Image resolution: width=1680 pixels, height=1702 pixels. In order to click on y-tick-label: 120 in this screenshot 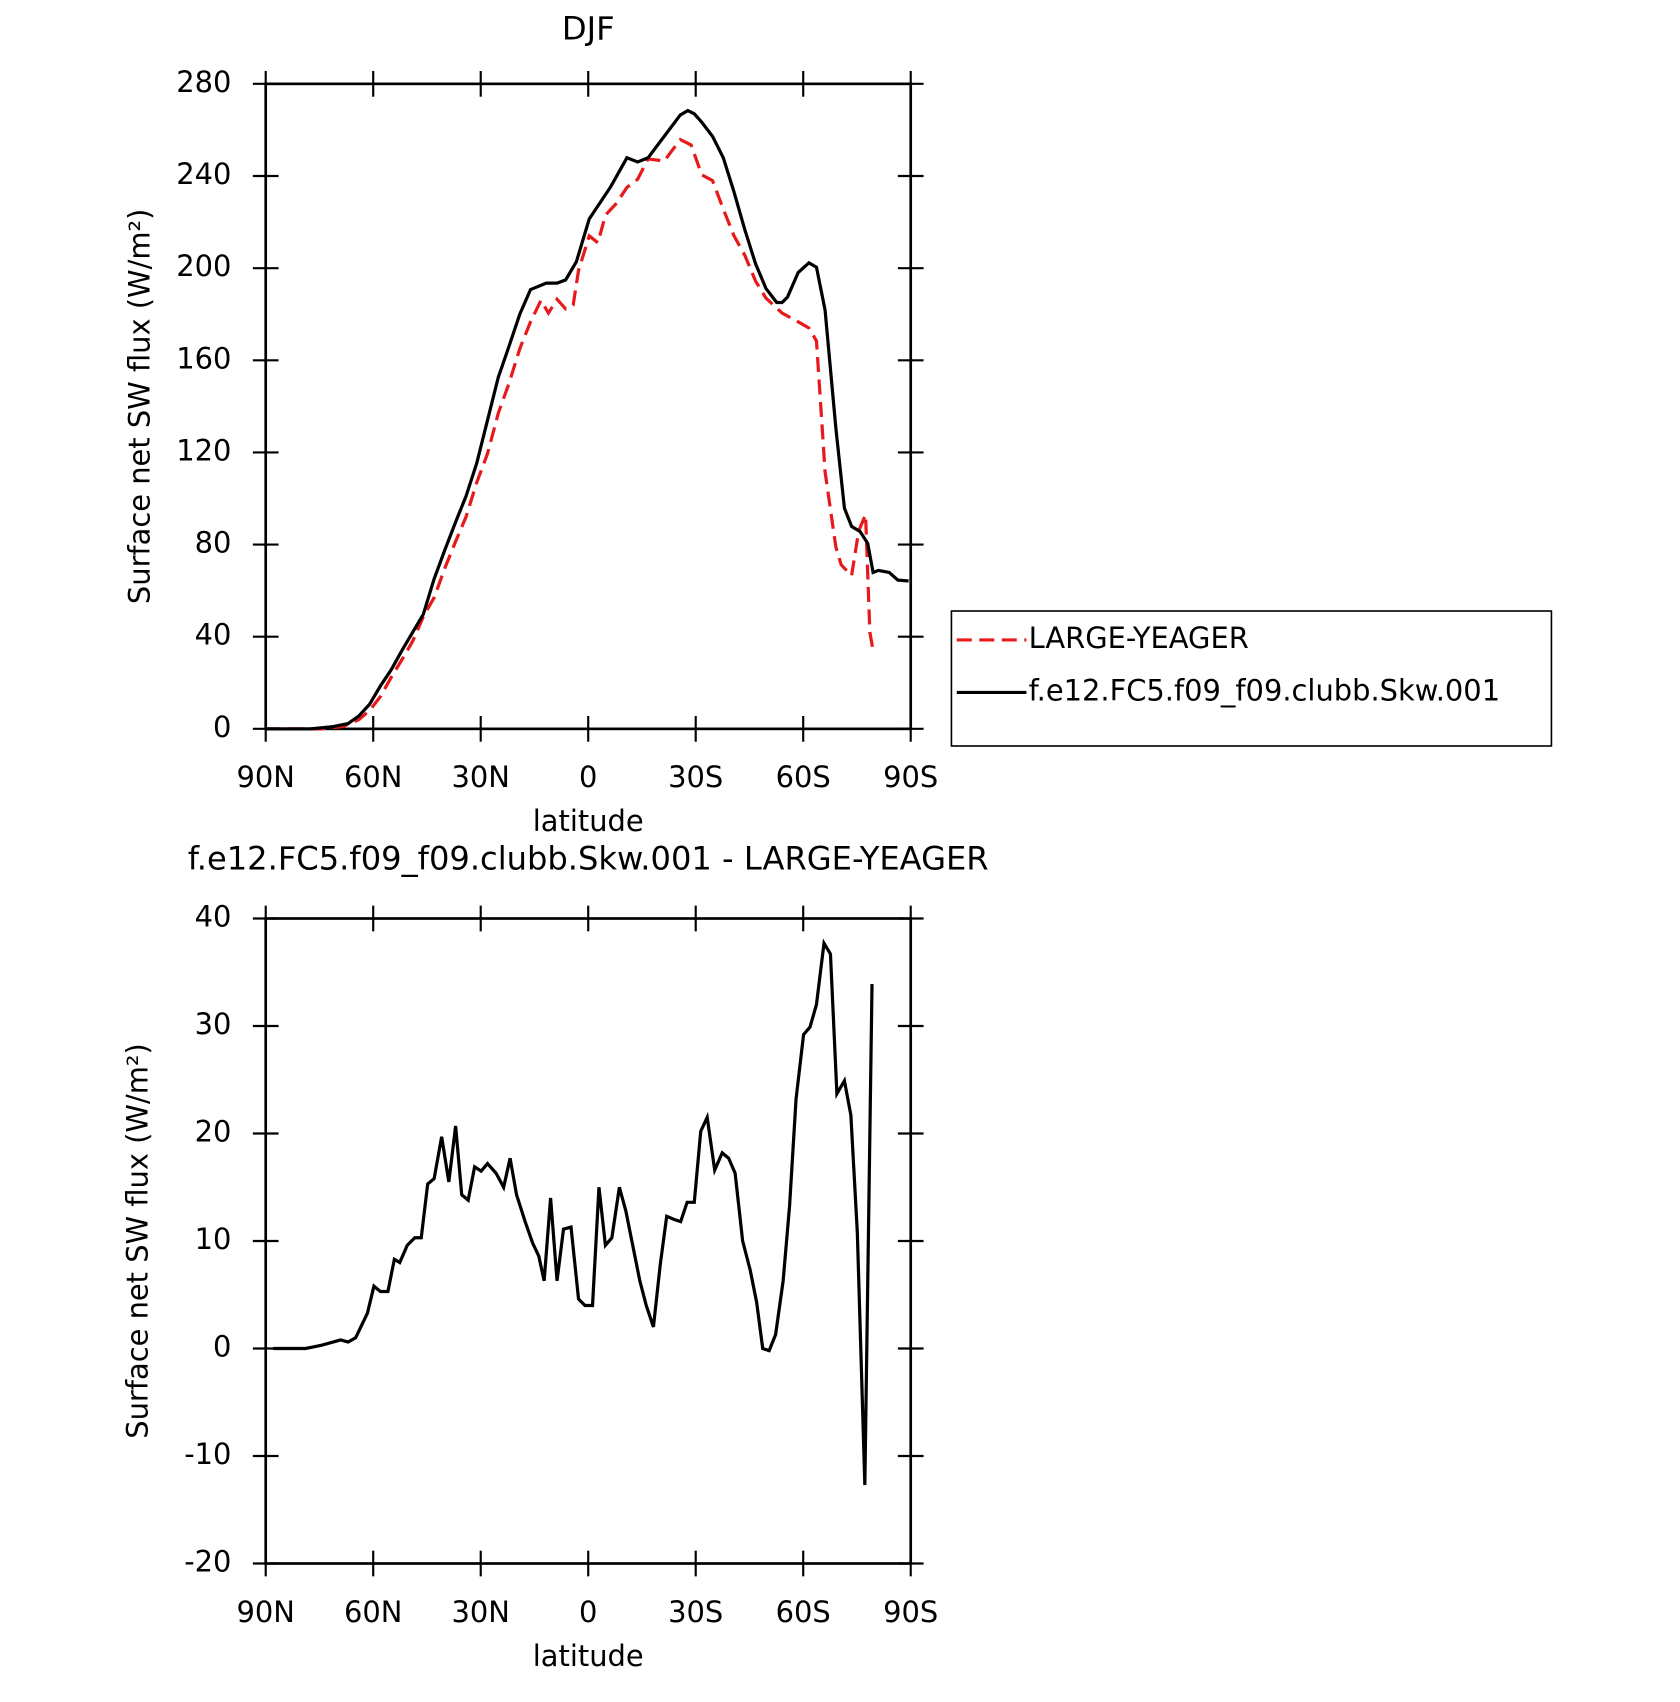, I will do `click(203, 450)`.